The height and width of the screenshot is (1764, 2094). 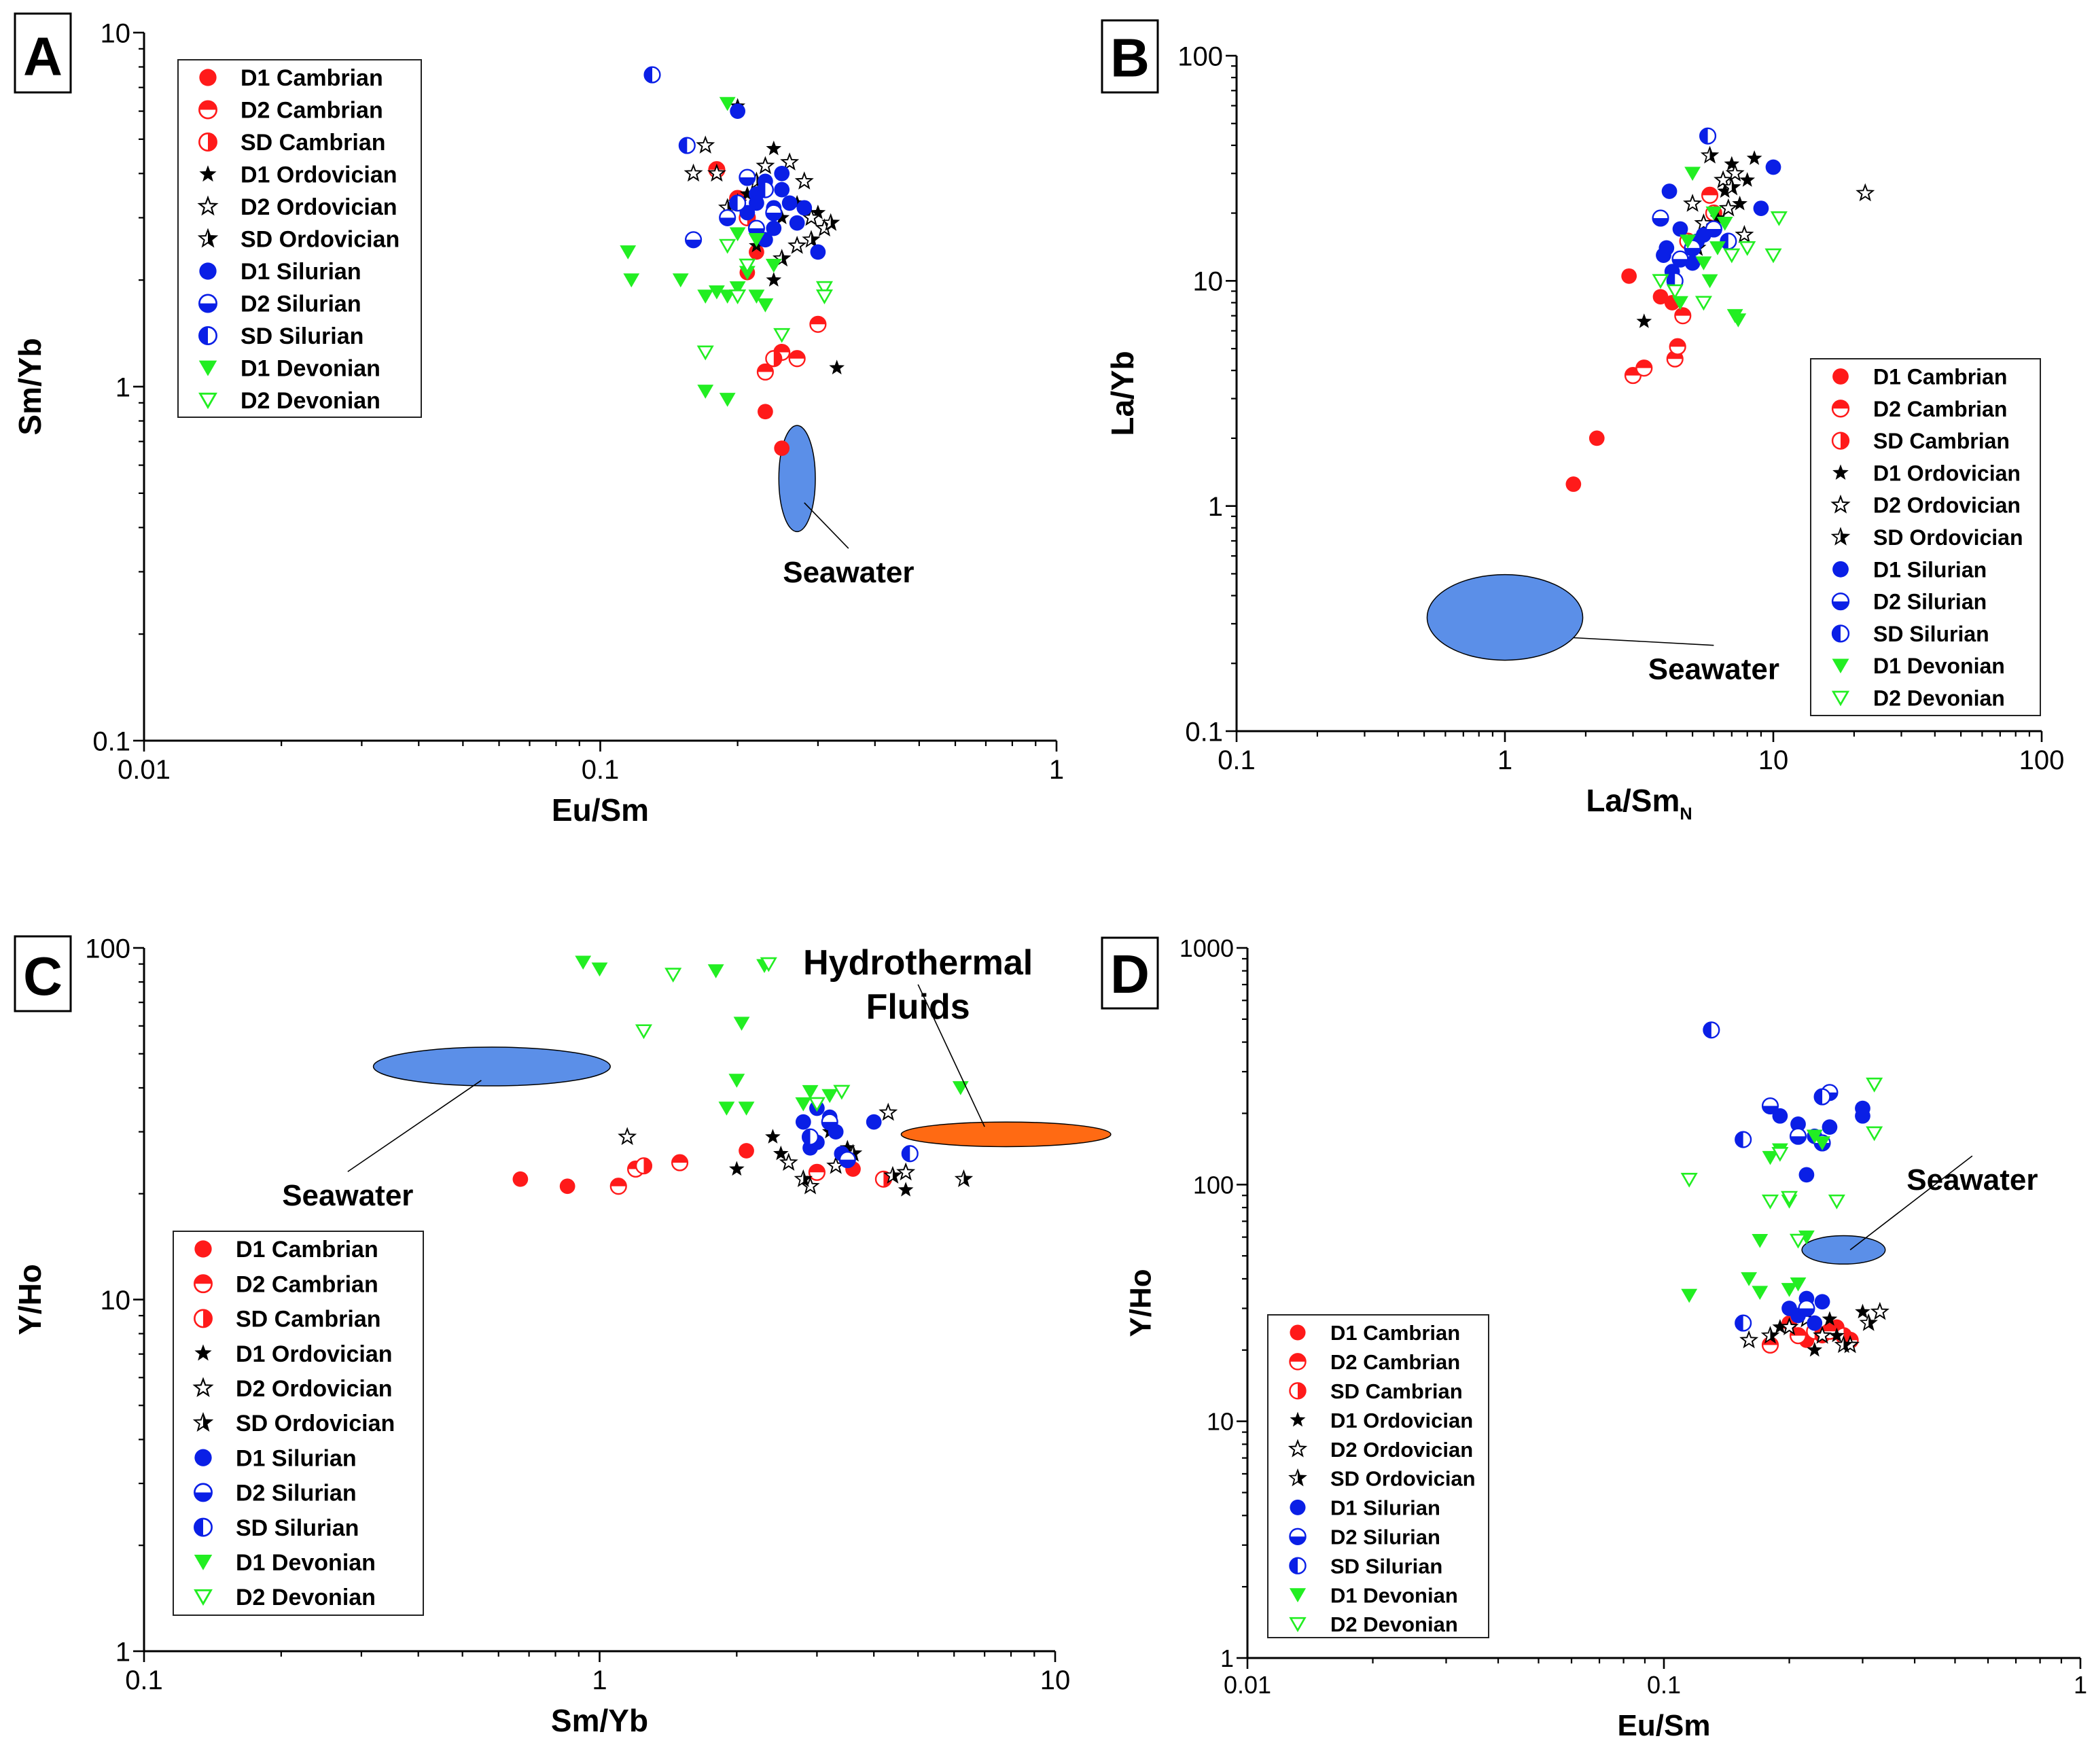 I want to click on x-axis-label: Eu/Sm, so click(x=1664, y=1725).